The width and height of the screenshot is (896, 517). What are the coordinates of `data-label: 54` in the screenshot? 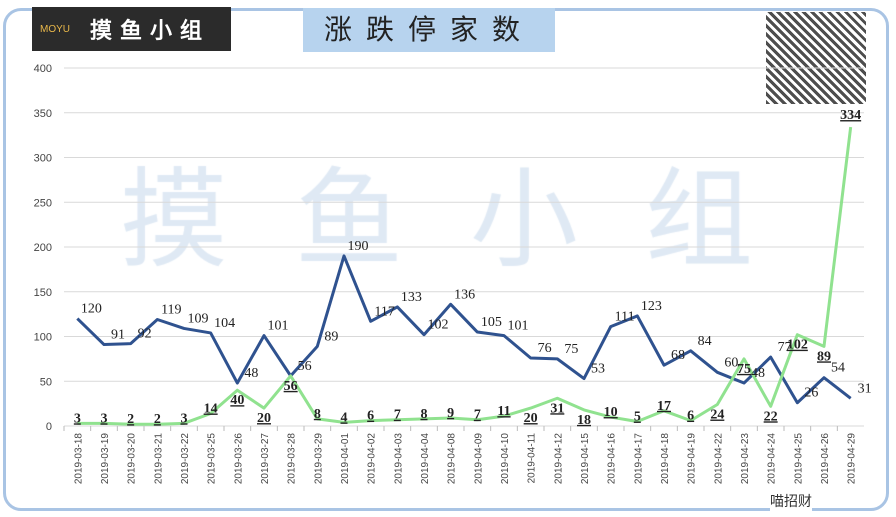 It's located at (838, 368).